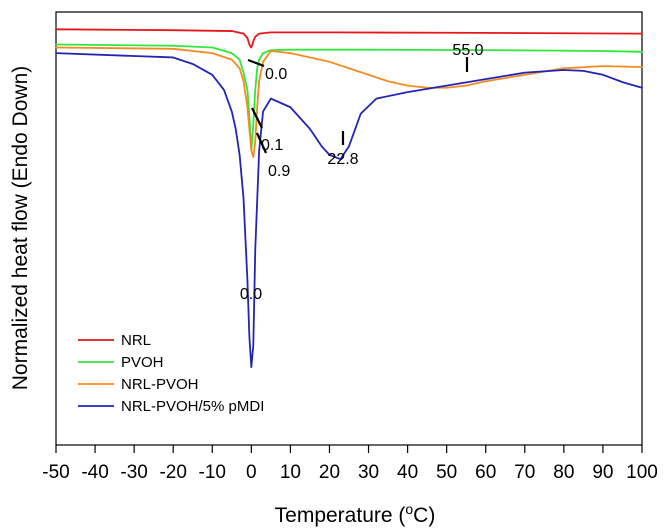  What do you see at coordinates (485, 472) in the screenshot?
I see `x-tick-label: 60` at bounding box center [485, 472].